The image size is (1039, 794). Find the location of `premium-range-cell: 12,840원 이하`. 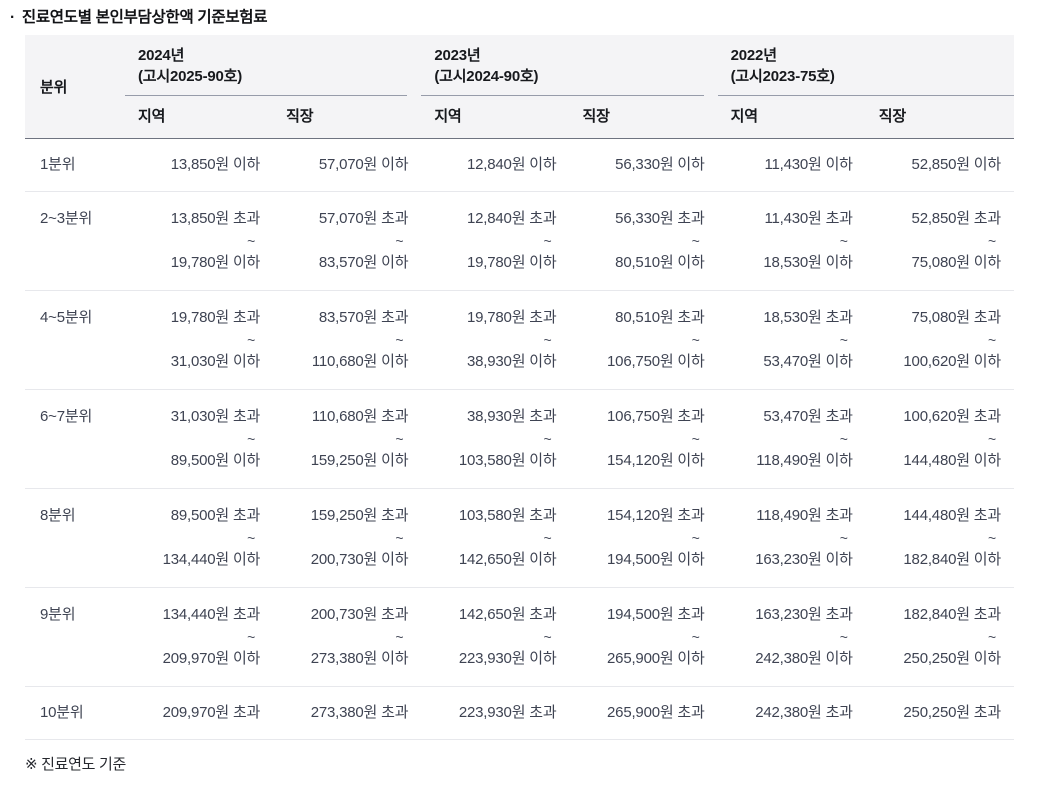

premium-range-cell: 12,840원 이하 is located at coordinates (495, 165).